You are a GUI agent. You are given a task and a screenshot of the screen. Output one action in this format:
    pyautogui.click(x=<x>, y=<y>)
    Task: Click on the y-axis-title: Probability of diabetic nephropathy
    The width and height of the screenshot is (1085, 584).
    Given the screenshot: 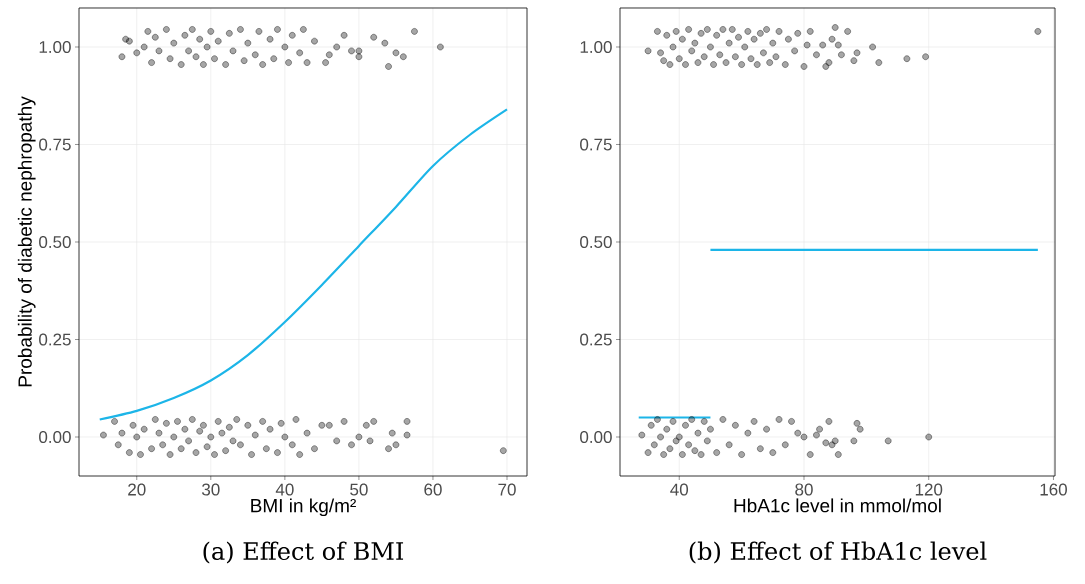 What is the action you would take?
    pyautogui.click(x=26, y=241)
    